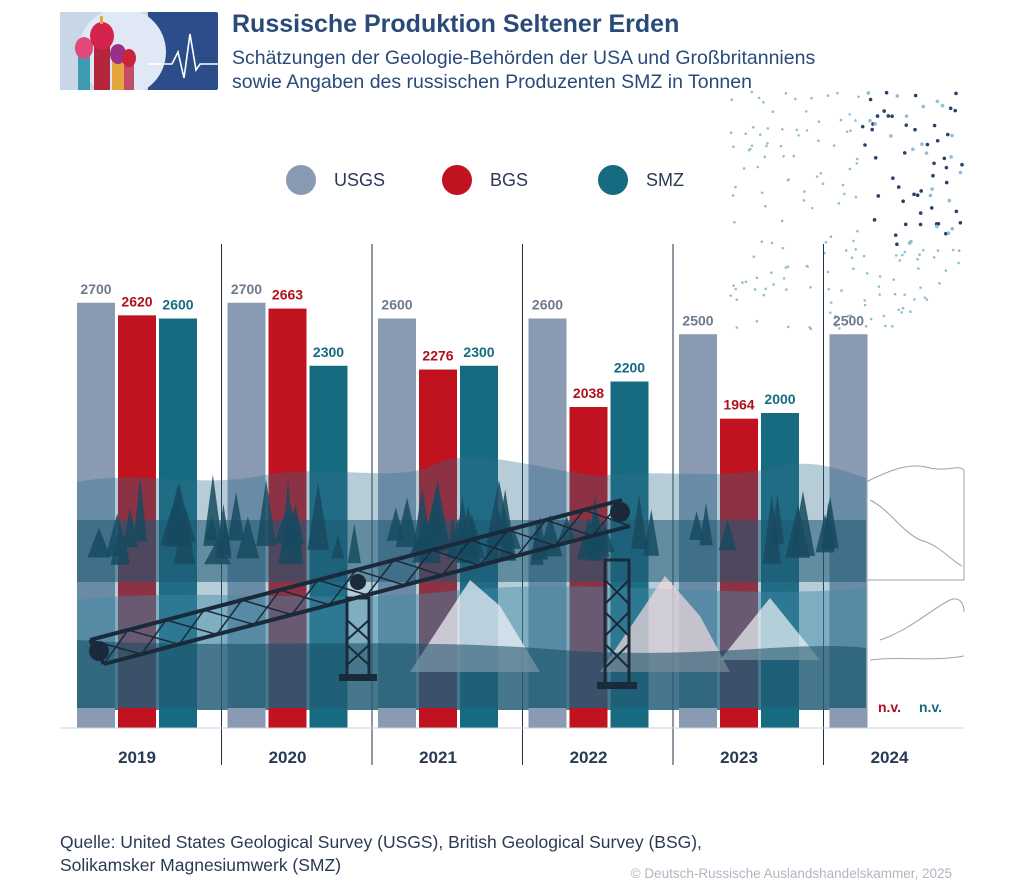 The width and height of the screenshot is (1024, 893). I want to click on bar-base-usgs-2019, so click(96, 718).